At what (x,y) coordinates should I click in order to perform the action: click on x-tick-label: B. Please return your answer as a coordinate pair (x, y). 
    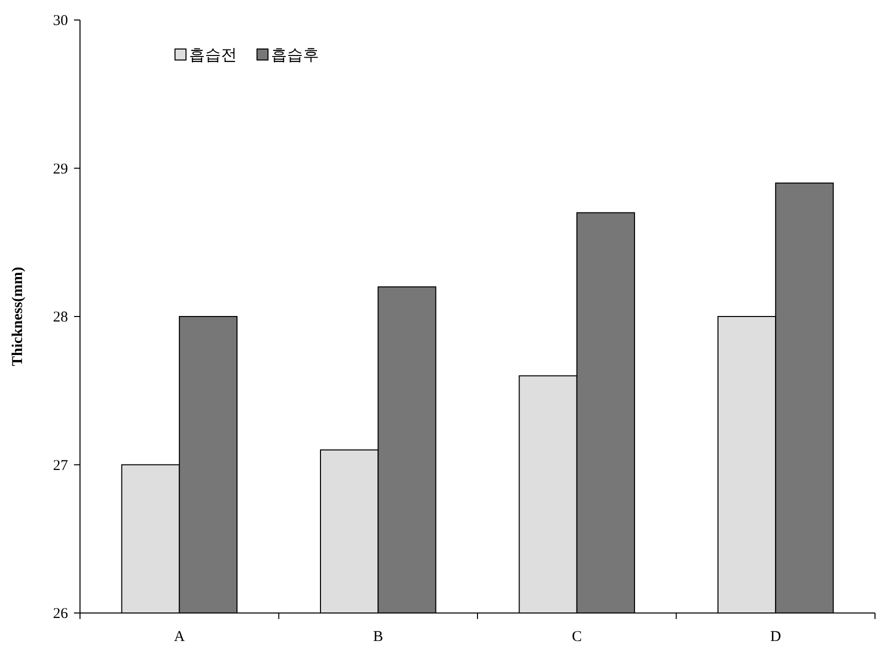
    Looking at the image, I should click on (378, 637).